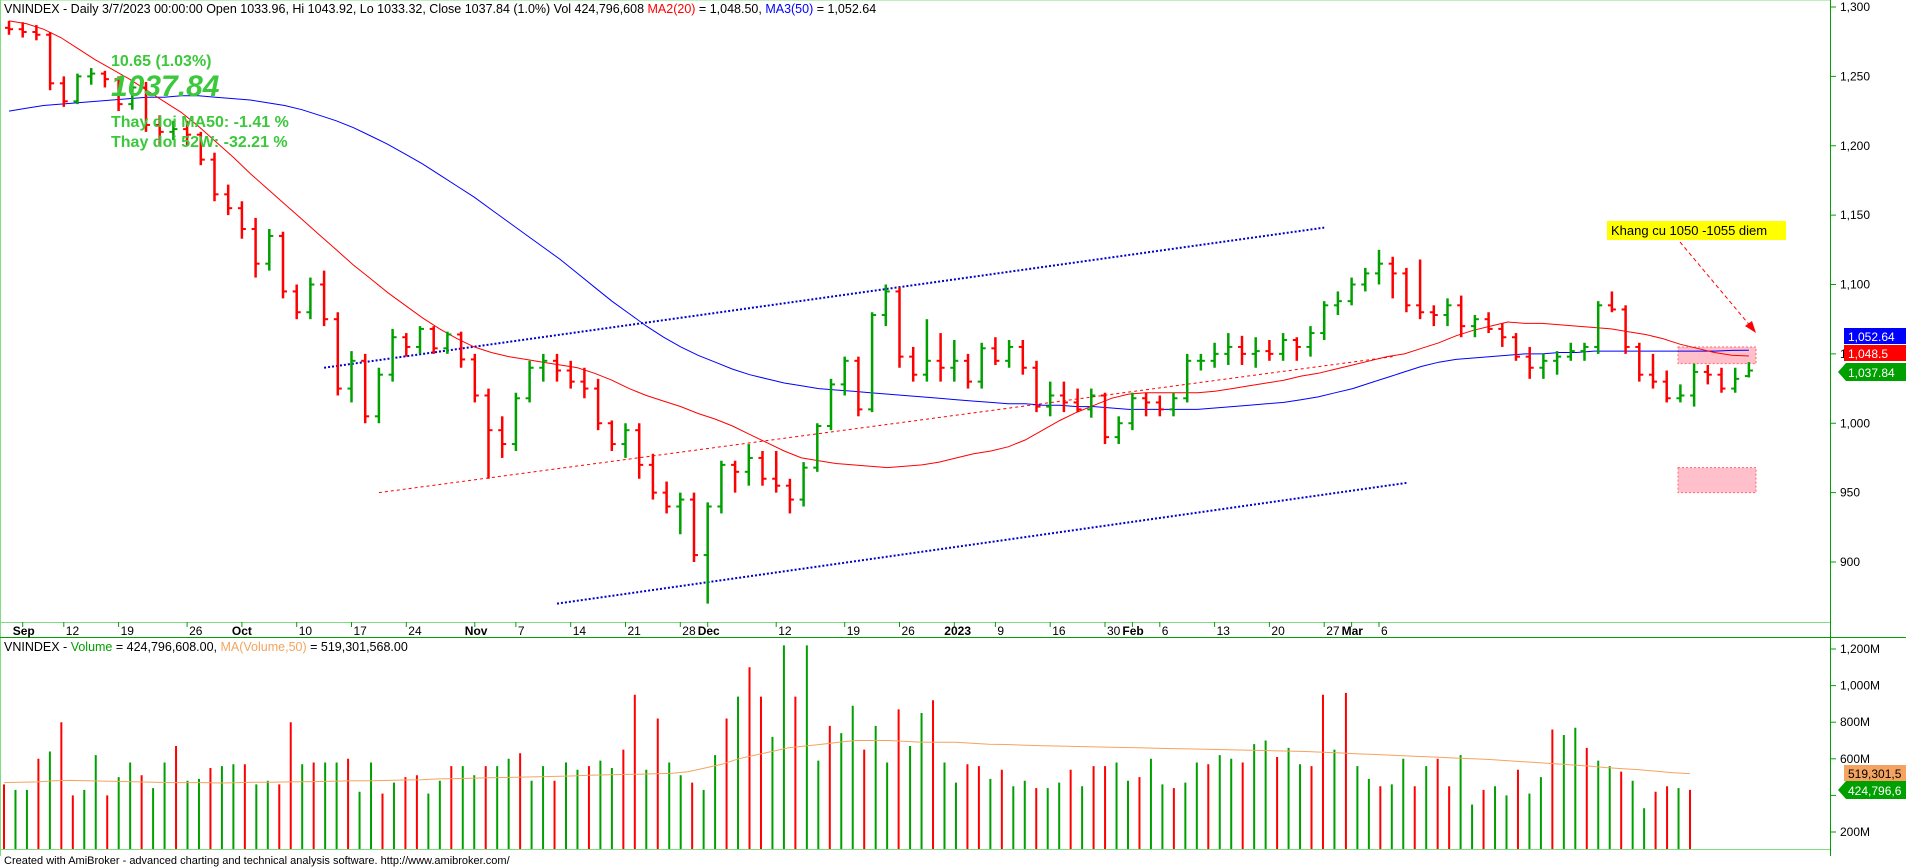  Describe the element at coordinates (166, 647) in the screenshot. I see `volume-header-value: = 424,796,608.00,` at that location.